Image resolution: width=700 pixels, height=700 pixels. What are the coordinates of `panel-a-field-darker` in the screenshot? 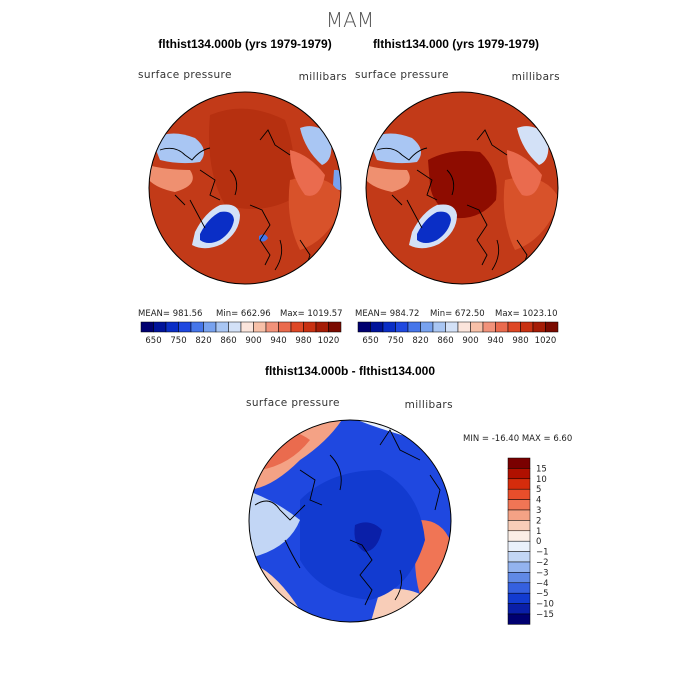 It's located at (251, 158).